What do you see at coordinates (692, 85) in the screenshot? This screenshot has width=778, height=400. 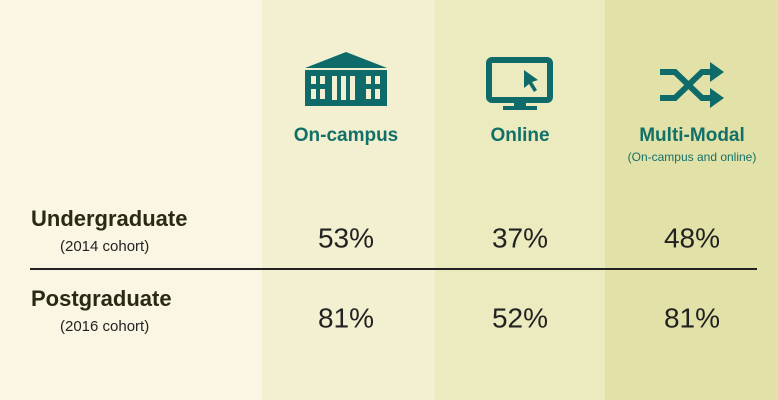 I see `multimodal-icon` at bounding box center [692, 85].